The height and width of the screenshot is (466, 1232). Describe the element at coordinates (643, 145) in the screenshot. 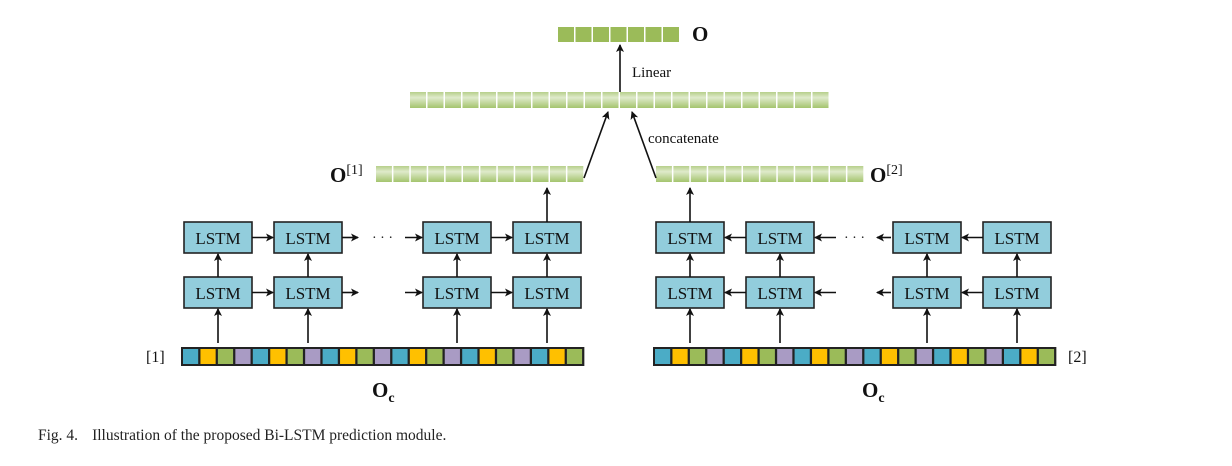

I see `concat-arrow-right` at that location.